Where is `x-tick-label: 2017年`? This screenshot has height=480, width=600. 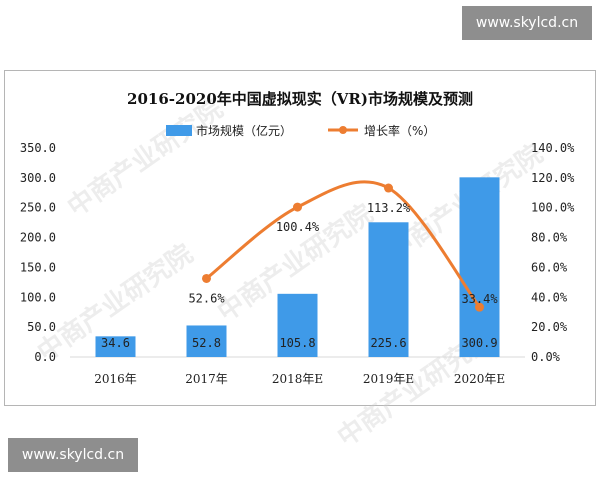 x-tick-label: 2017年 is located at coordinates (206, 379).